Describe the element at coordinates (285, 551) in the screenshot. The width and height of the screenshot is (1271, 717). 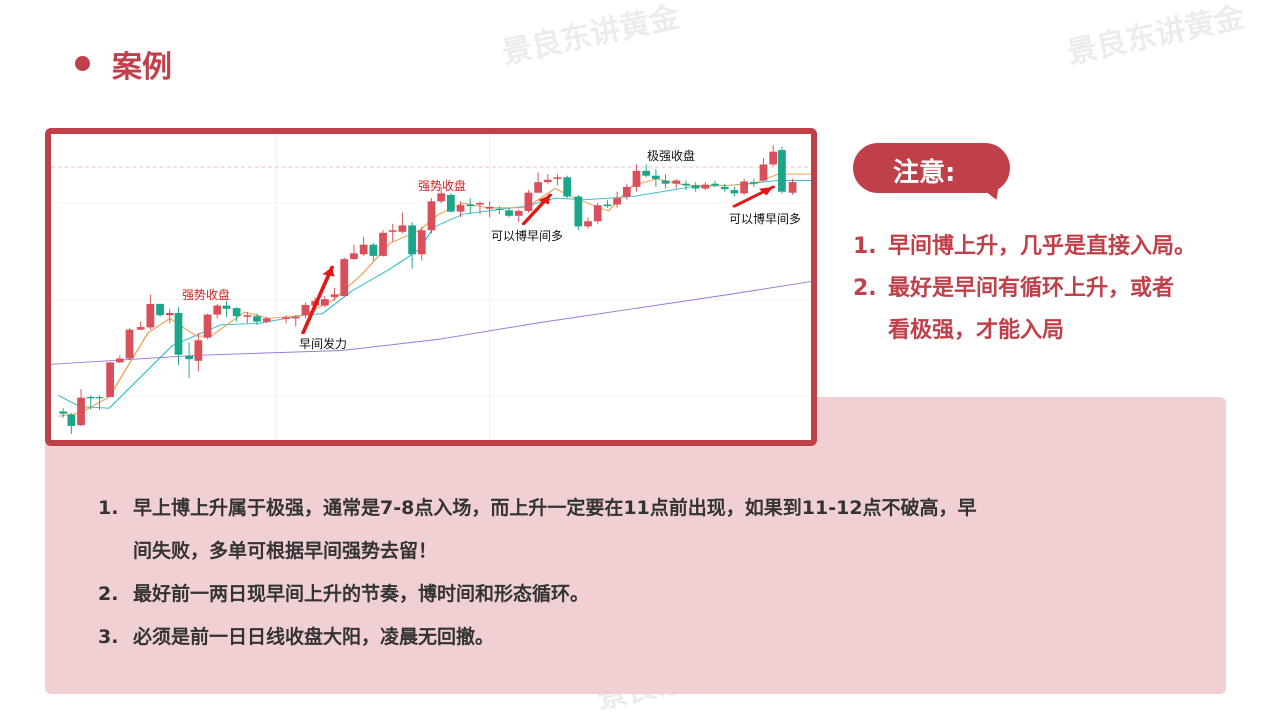
I see `item-text: 间失败，多单可根据早间强势去留！` at that location.